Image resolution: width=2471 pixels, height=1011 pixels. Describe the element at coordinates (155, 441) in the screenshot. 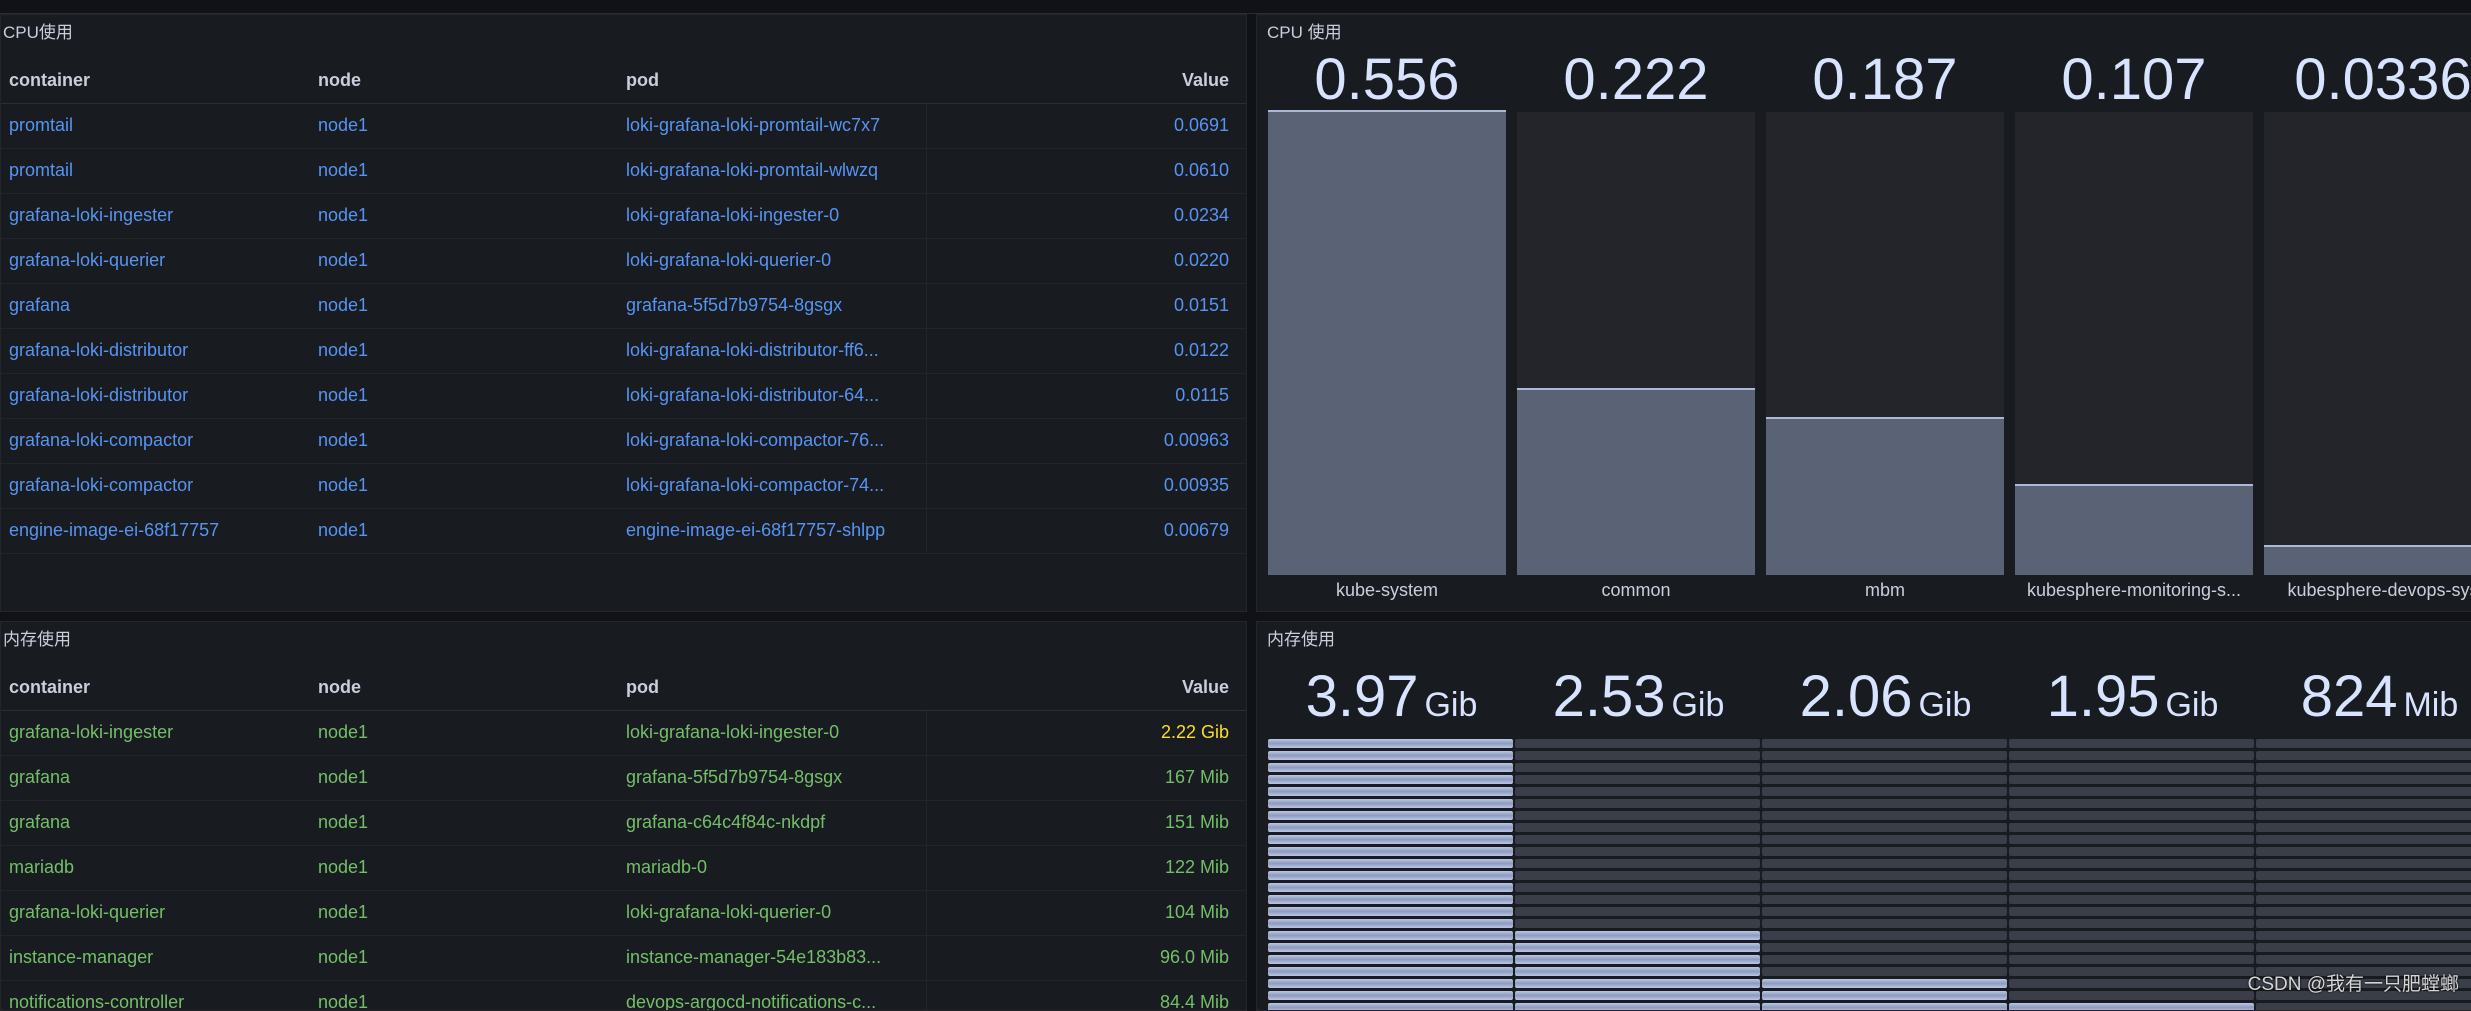

I see `table-cell-container: grafana-loki-compactor` at that location.